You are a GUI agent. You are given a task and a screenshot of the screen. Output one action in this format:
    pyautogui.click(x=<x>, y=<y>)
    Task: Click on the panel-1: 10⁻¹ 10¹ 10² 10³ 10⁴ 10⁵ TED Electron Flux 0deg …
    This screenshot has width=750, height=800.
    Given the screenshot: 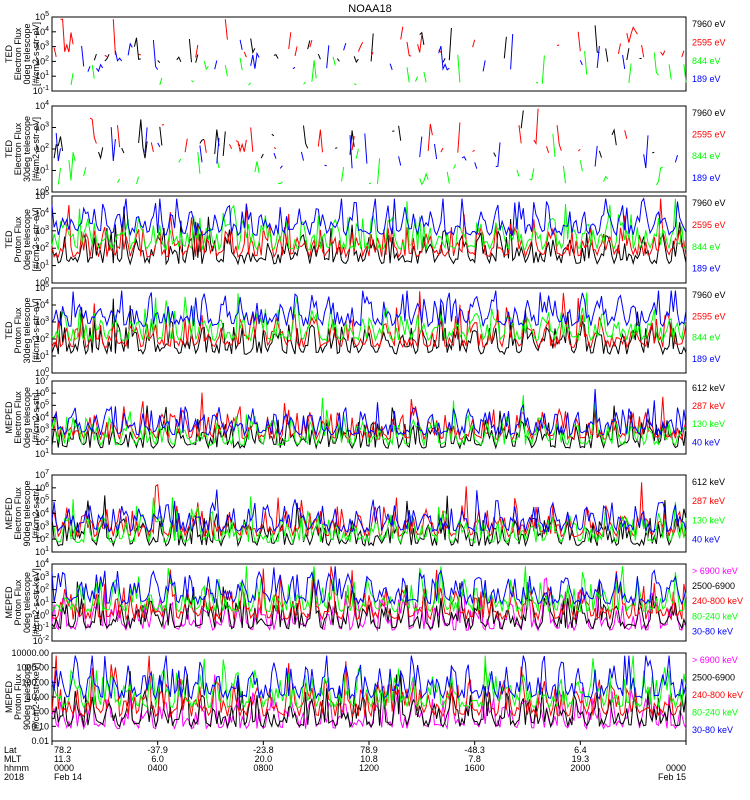 What is the action you would take?
    pyautogui.click(x=365, y=53)
    